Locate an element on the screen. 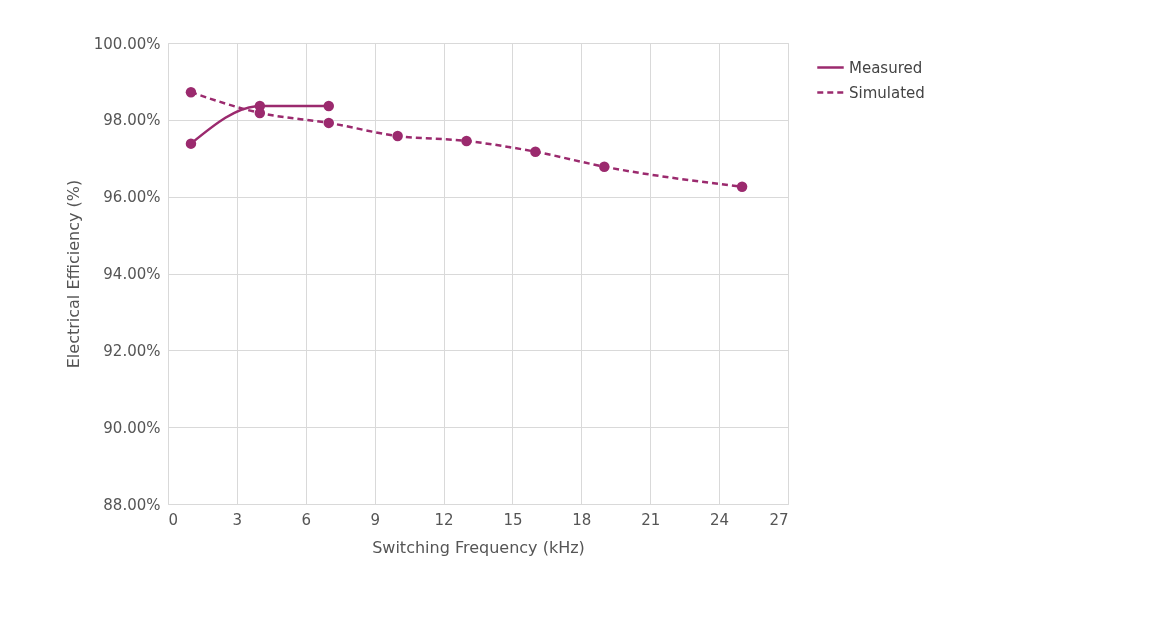 This screenshot has width=1151, height=625. y-tick-label: 96.00% is located at coordinates (132, 197).